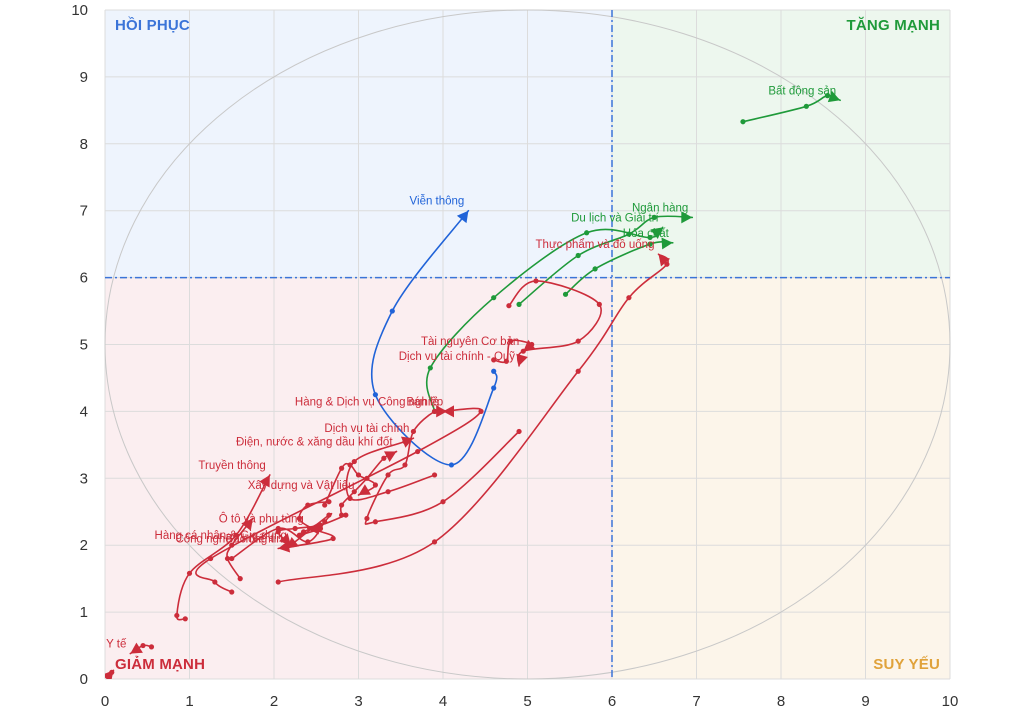  I want to click on x-tick-label: 3, so click(358, 701).